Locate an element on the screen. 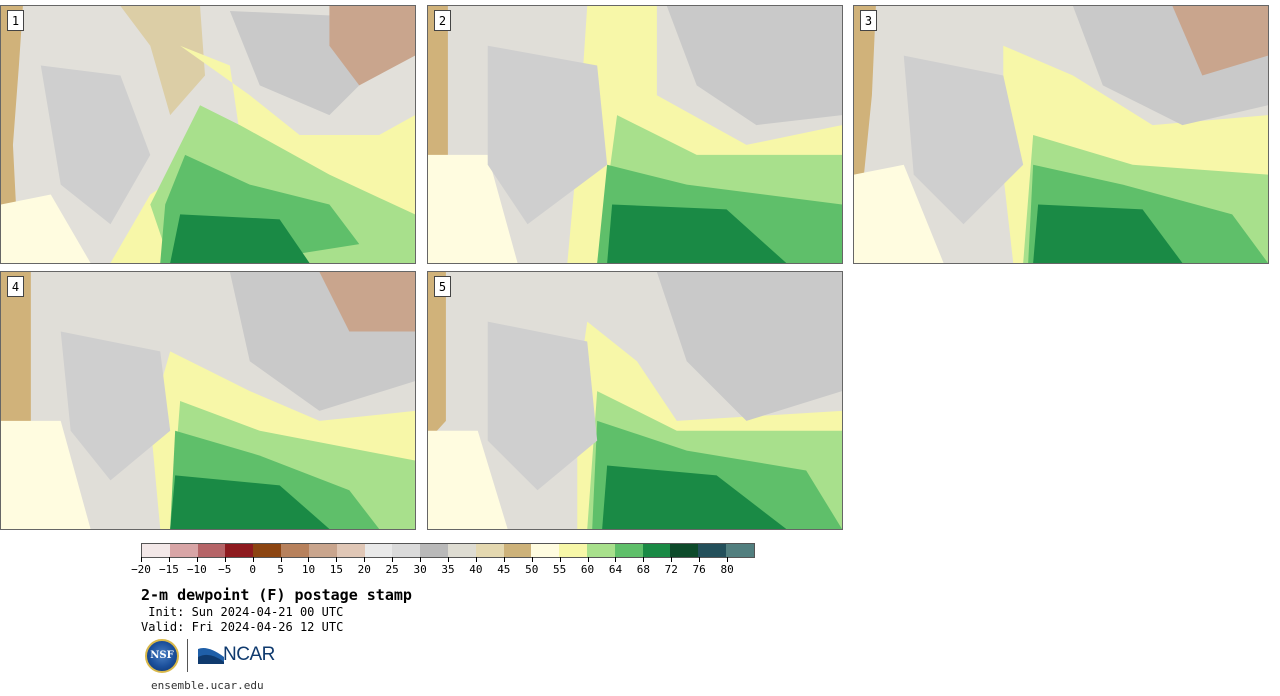  map-panel-3: 3 is located at coordinates (1061, 134).